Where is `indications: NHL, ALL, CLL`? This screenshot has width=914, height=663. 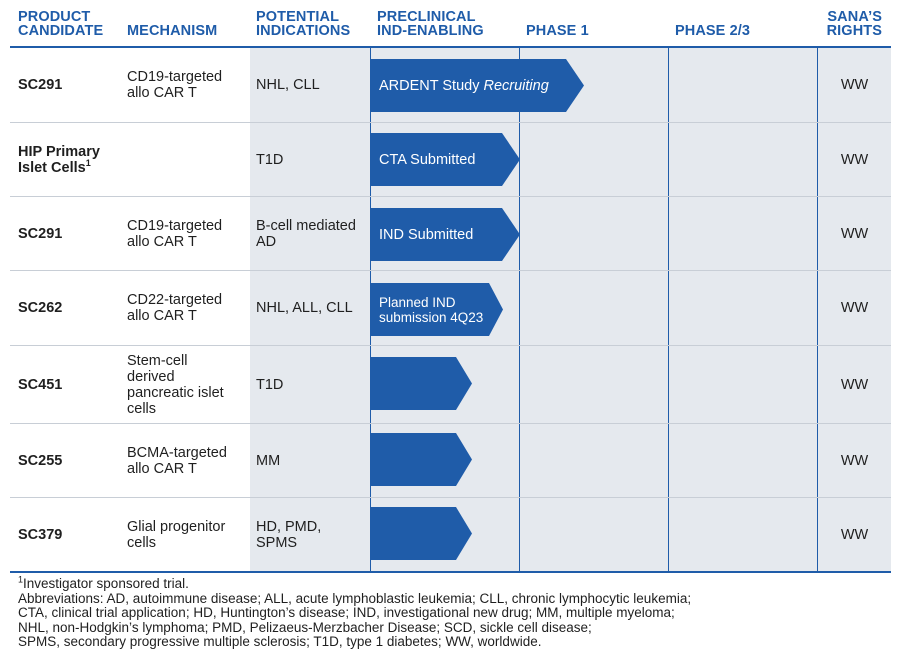 indications: NHL, ALL, CLL is located at coordinates (304, 308).